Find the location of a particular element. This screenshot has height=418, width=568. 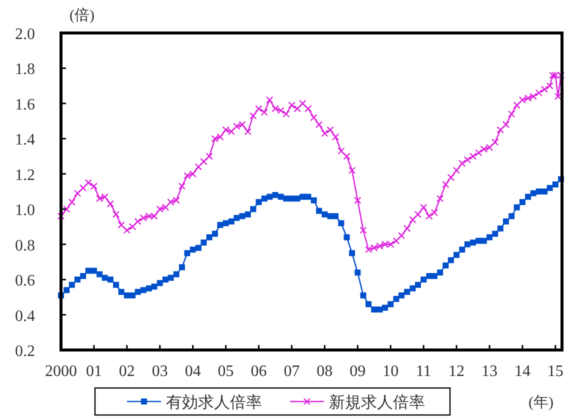

y-tick-label: 1.0 is located at coordinates (25, 211).